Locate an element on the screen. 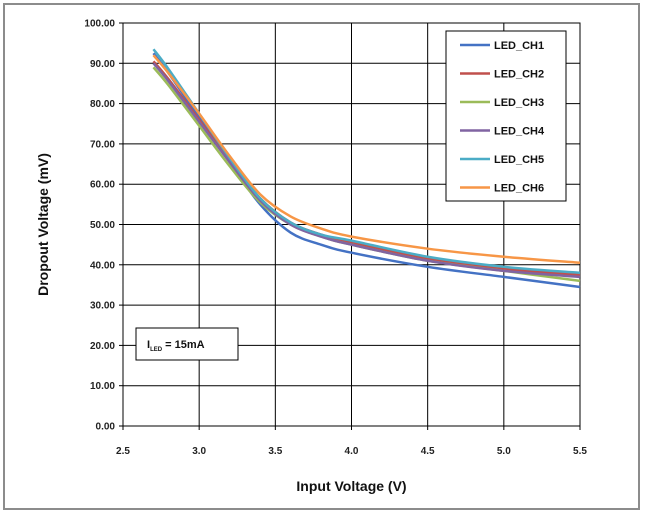  legend-label: LED_CH5 is located at coordinates (519, 160).